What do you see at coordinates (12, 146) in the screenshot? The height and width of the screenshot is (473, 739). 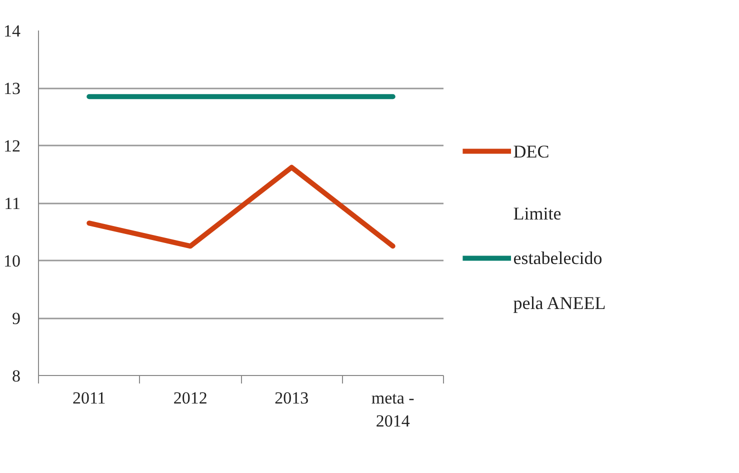 I see `y-tick-label: 12` at bounding box center [12, 146].